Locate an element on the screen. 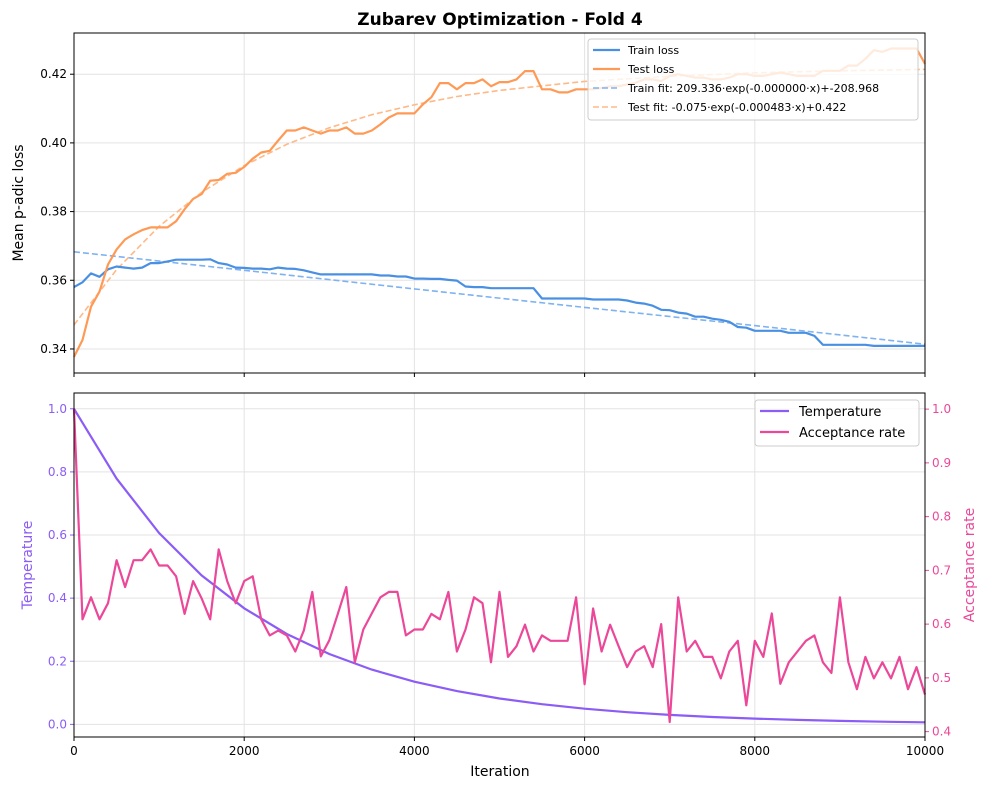 This screenshot has height=790, width=989. right-y-tick-label: 0.9 is located at coordinates (941, 463).